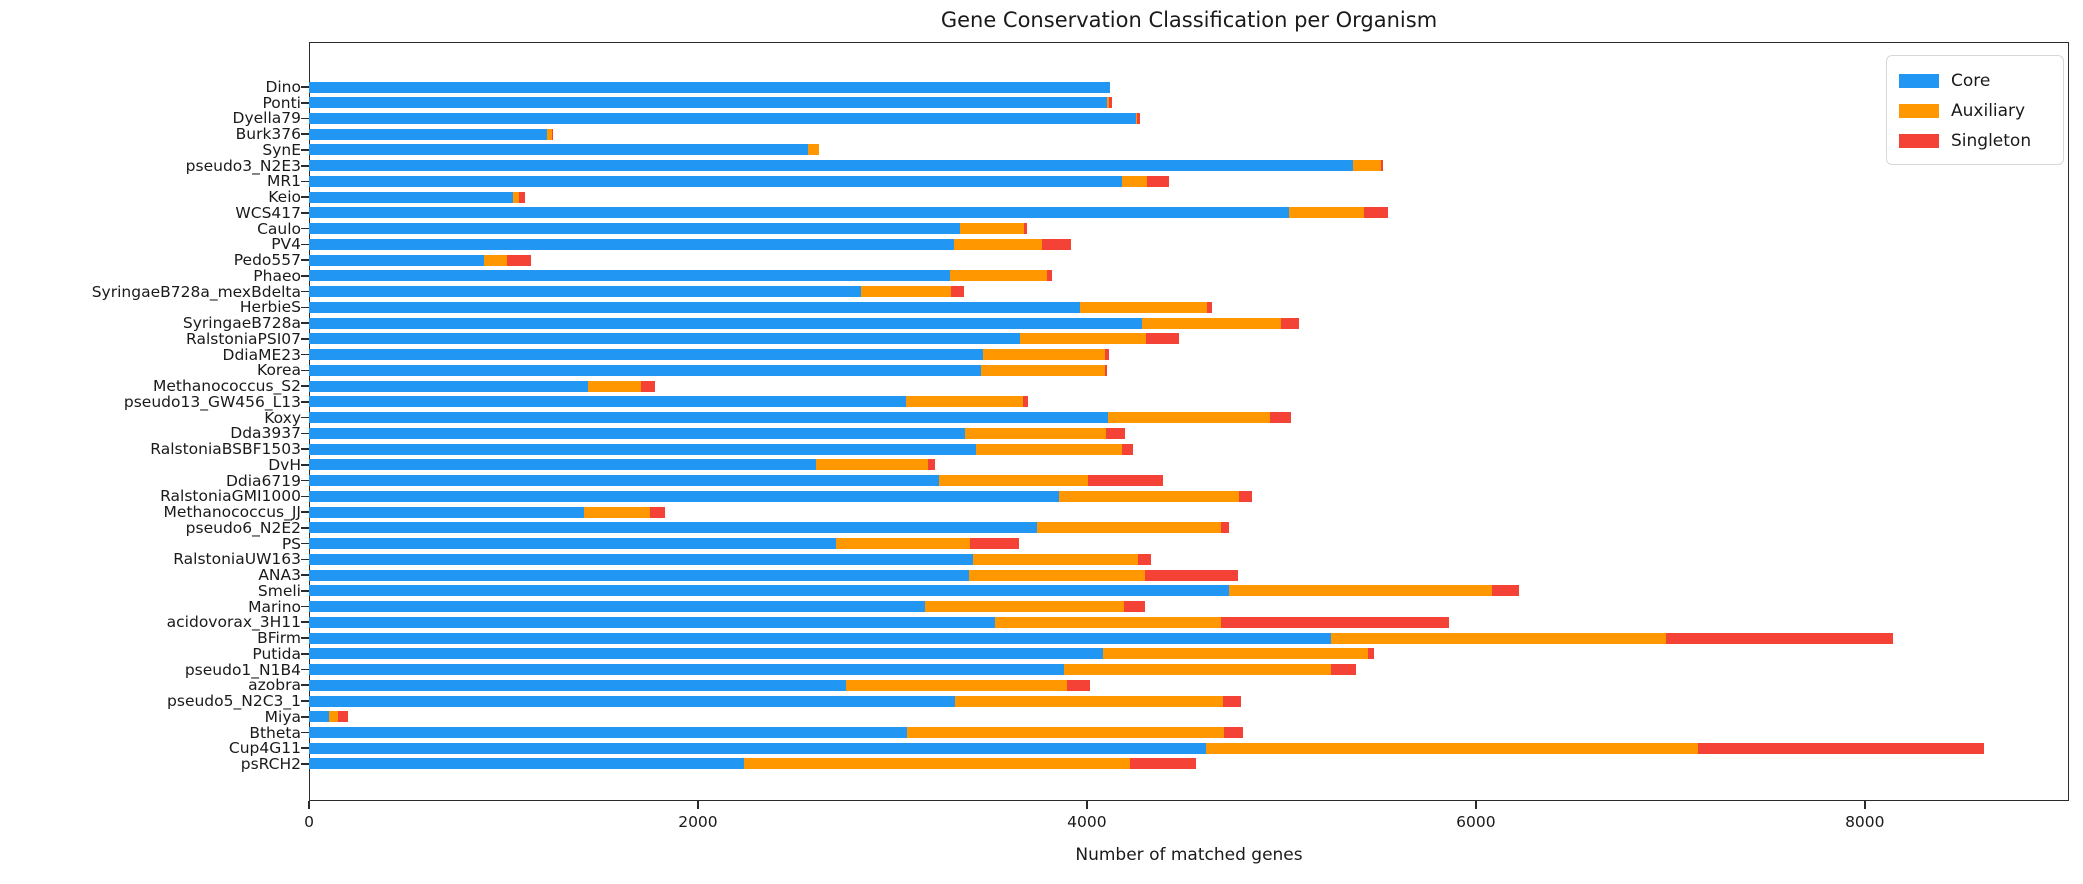  What do you see at coordinates (241, 323) in the screenshot?
I see `y-tick-label: SyringaeB728a` at bounding box center [241, 323].